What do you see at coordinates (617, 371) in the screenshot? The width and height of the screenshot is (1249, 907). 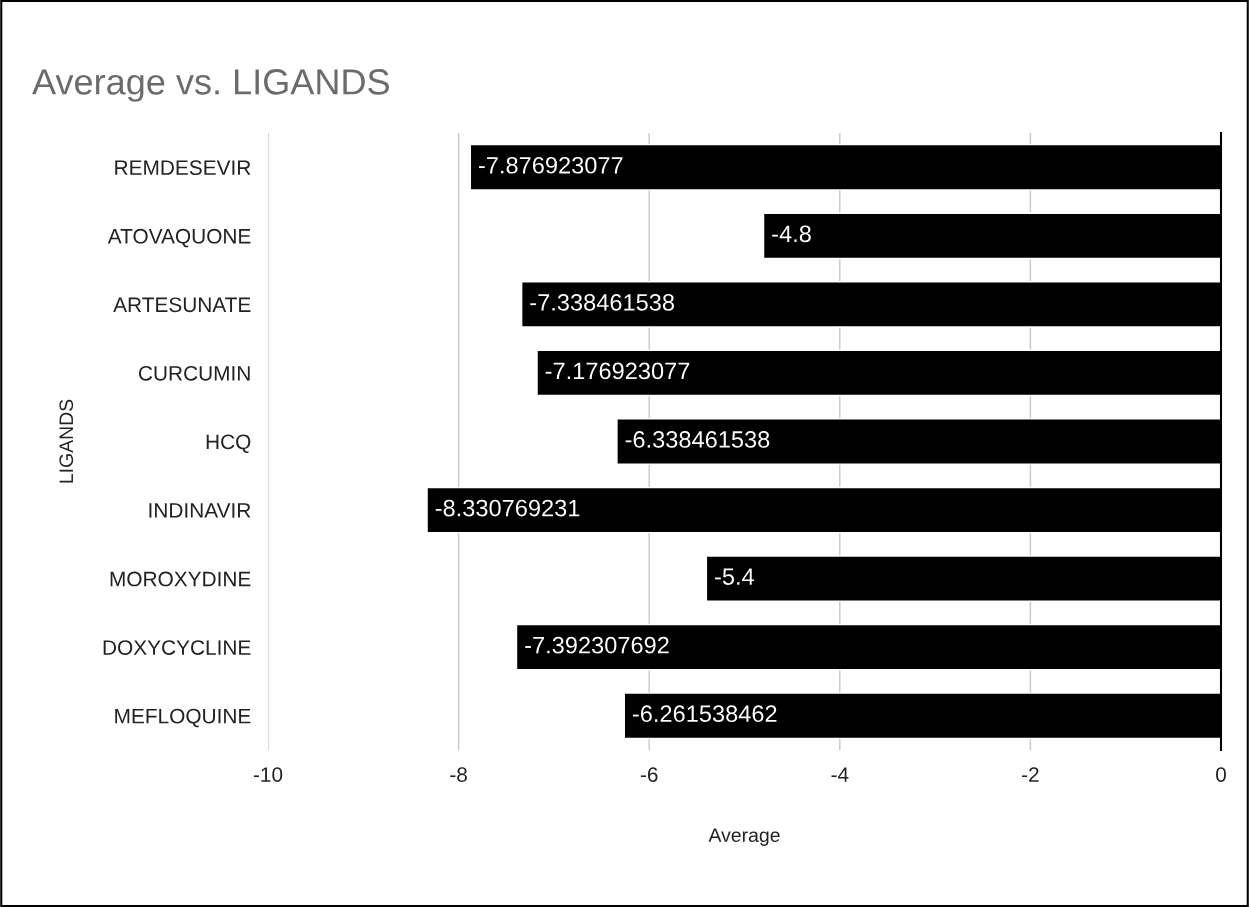 I see `data-label: -7.176923077` at bounding box center [617, 371].